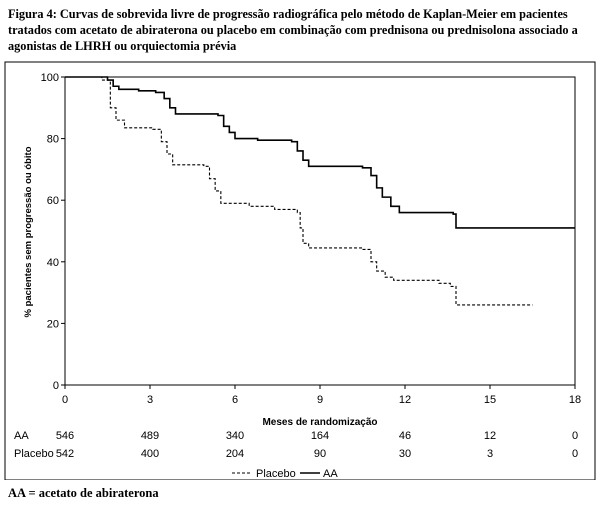  Describe the element at coordinates (53, 140) in the screenshot. I see `y-tick-label: 80` at that location.